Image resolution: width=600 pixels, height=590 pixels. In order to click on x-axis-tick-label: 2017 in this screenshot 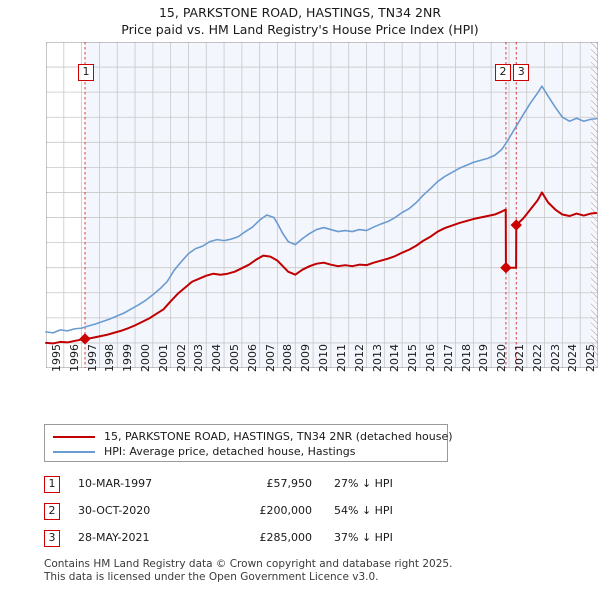, I will do `click(448, 358)`.